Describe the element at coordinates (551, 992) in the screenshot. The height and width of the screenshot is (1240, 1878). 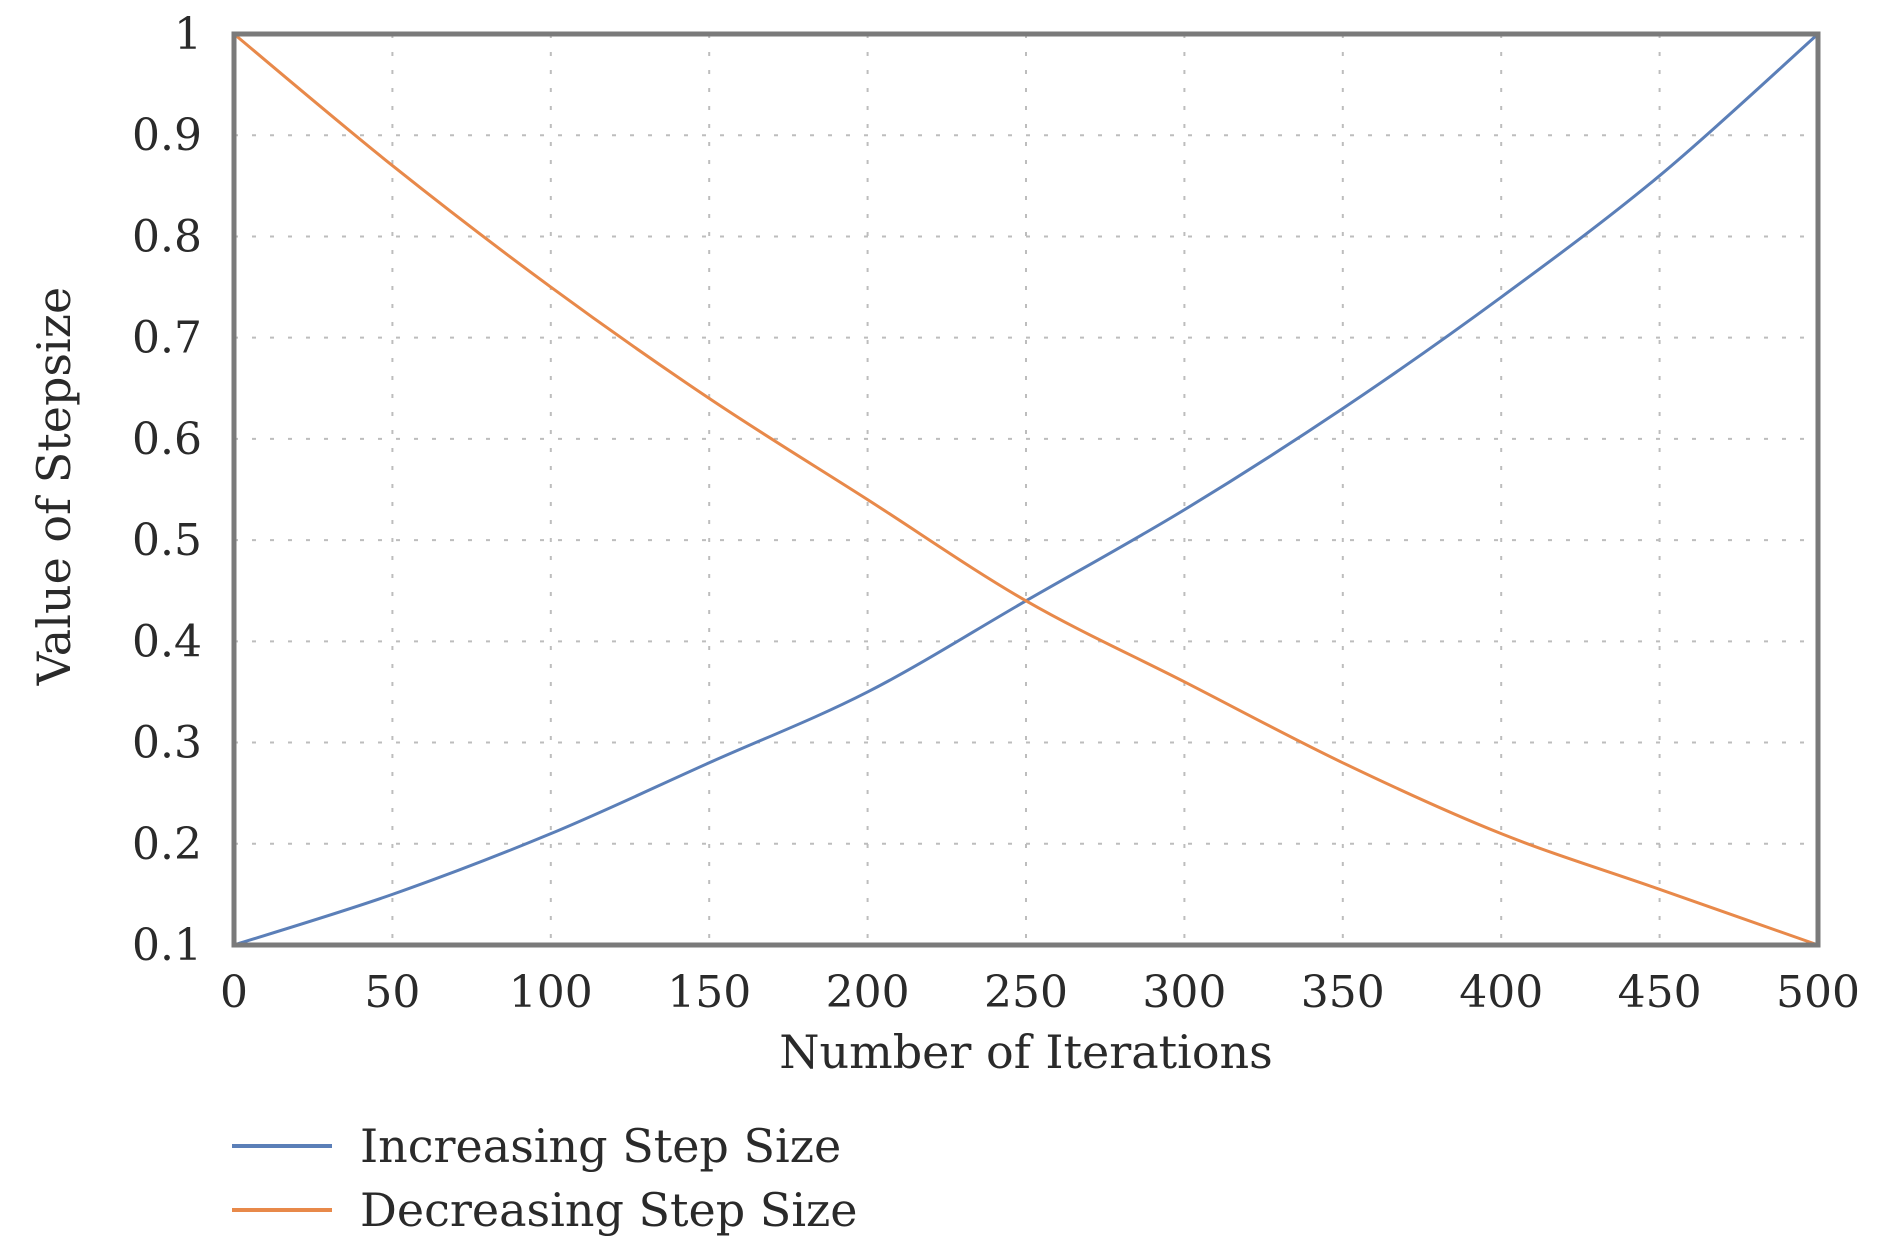
I see `x-tick-label: 100` at that location.